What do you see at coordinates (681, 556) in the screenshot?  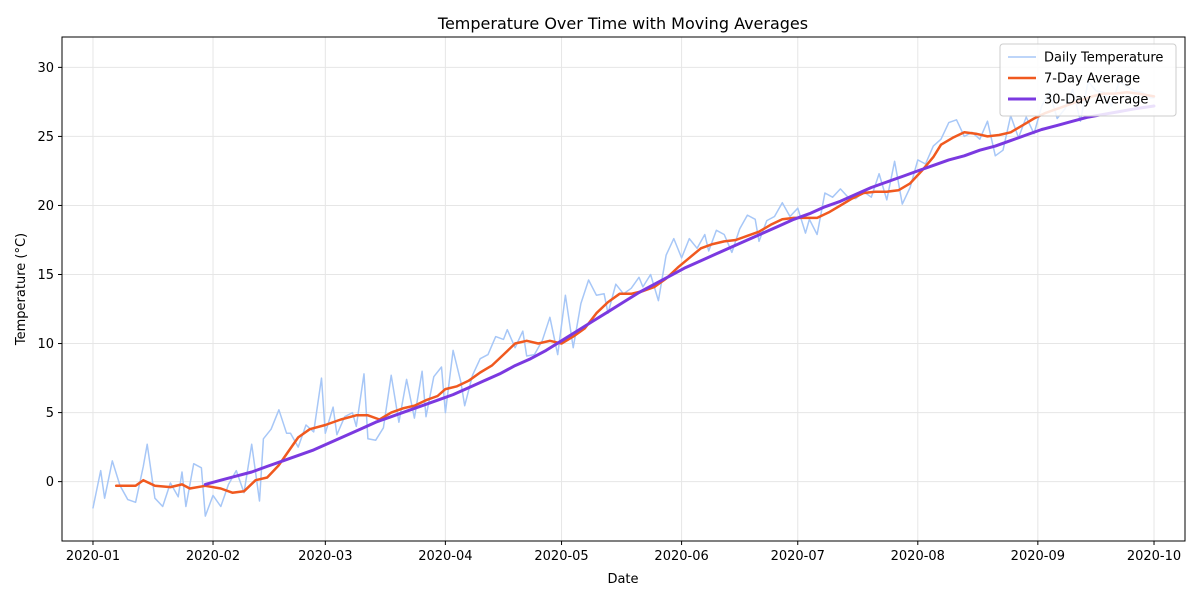 I see `x-tick-label: 2020-06` at bounding box center [681, 556].